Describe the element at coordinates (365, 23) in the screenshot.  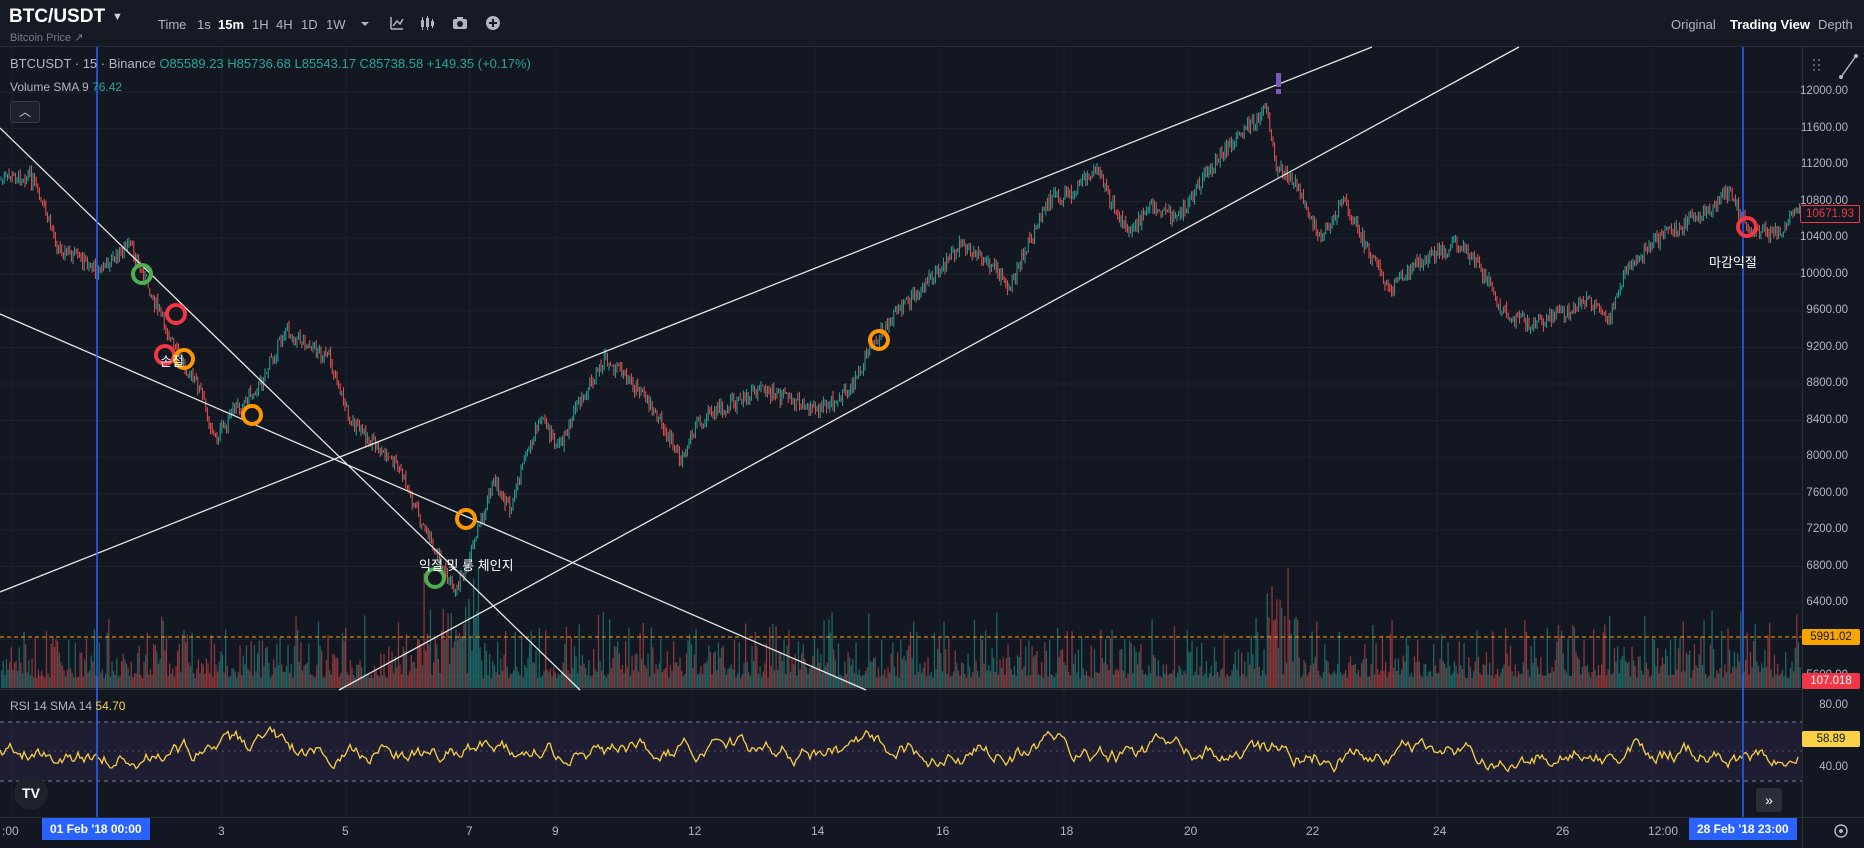
I see `more-timeframes-chevron-icon` at that location.